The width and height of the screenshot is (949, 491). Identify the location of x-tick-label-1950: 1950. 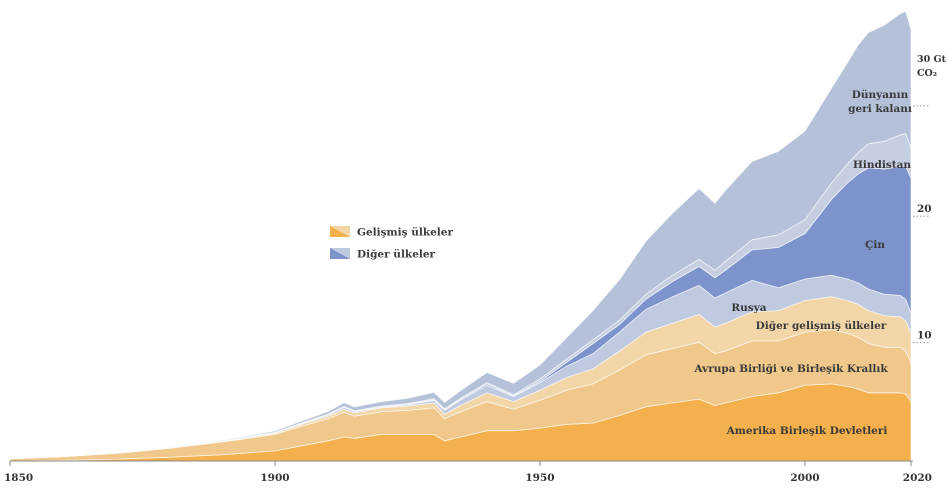
(539, 478).